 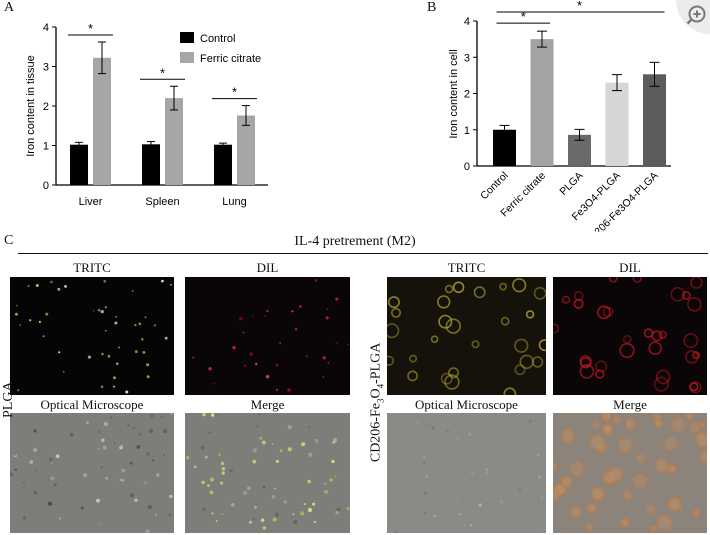 What do you see at coordinates (467, 58) in the screenshot?
I see `y-tick-label: 3` at bounding box center [467, 58].